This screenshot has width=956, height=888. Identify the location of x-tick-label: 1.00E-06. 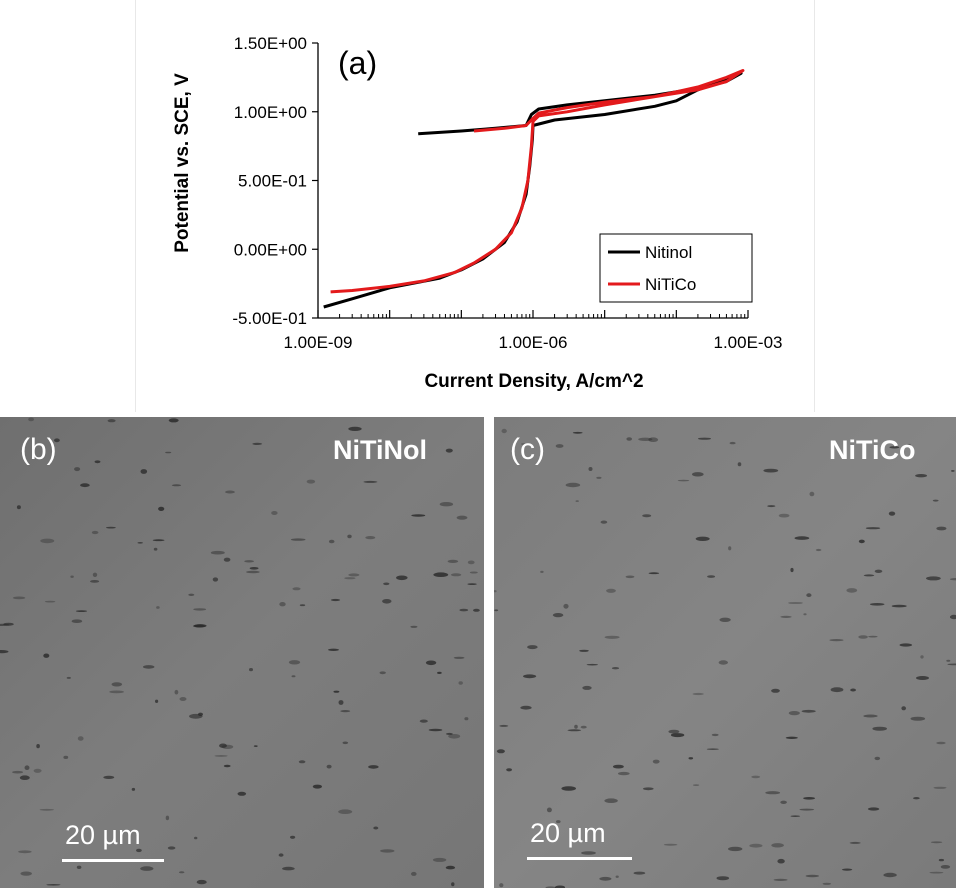
(533, 342).